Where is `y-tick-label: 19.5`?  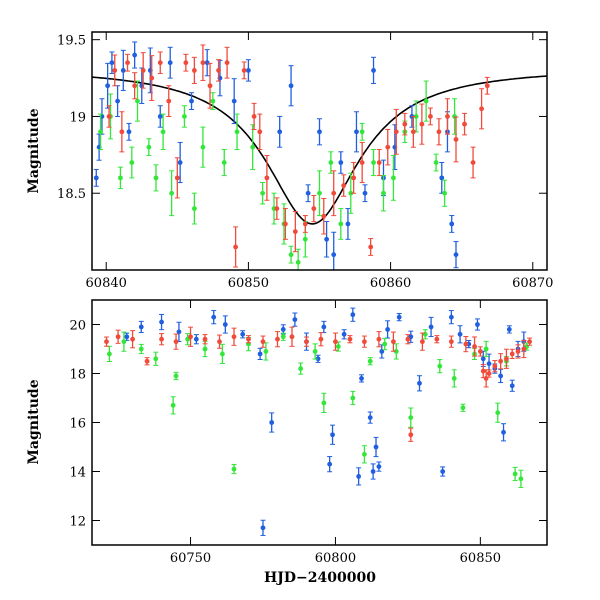
y-tick-label: 19.5 is located at coordinates (71, 41).